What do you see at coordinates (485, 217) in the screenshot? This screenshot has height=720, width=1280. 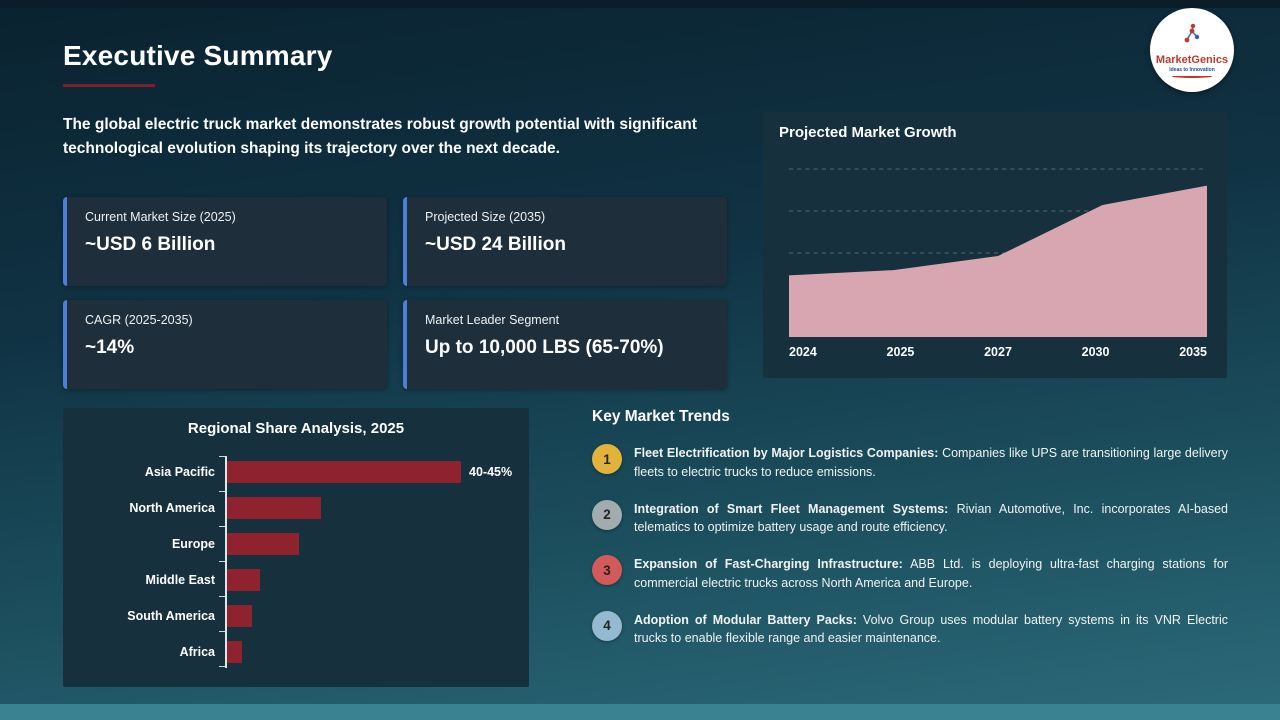 I see `kpi-label: Projected Size (2035)` at bounding box center [485, 217].